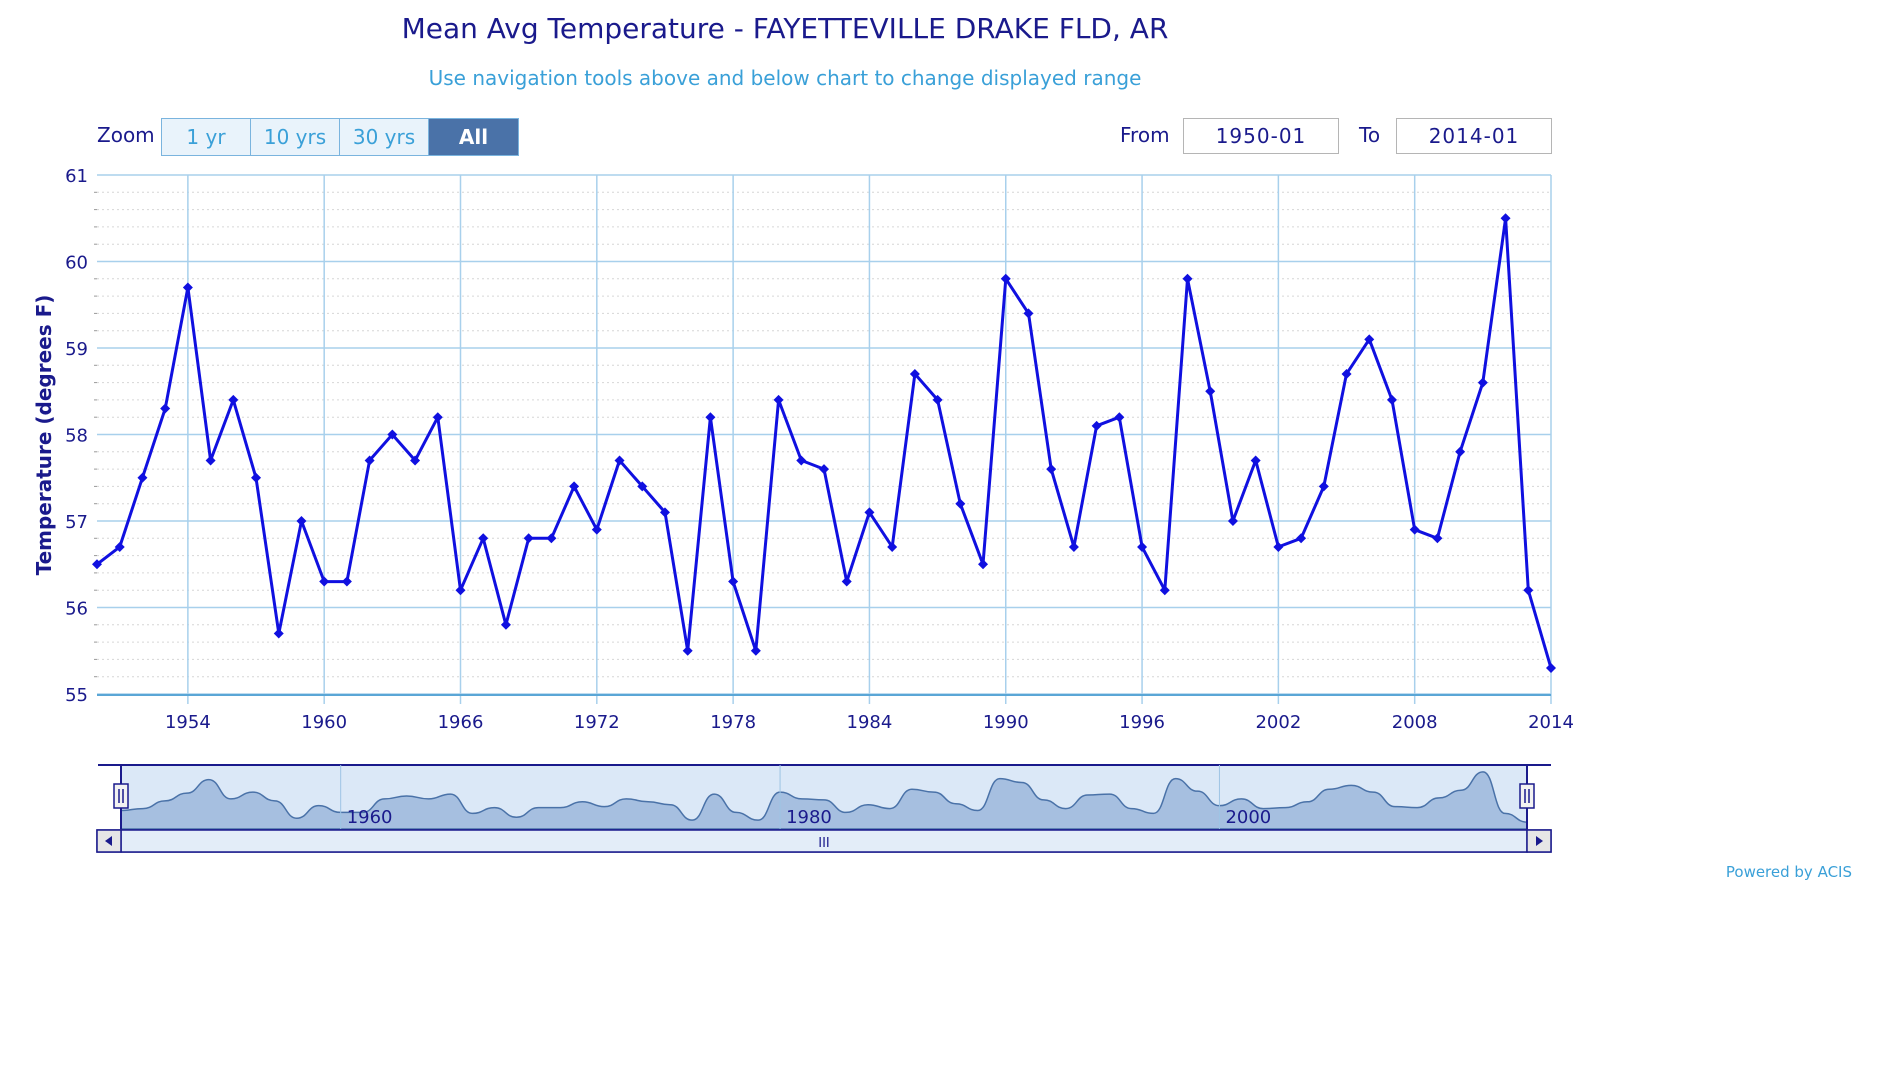  I want to click on x-tick-label: 1960, so click(324, 722).